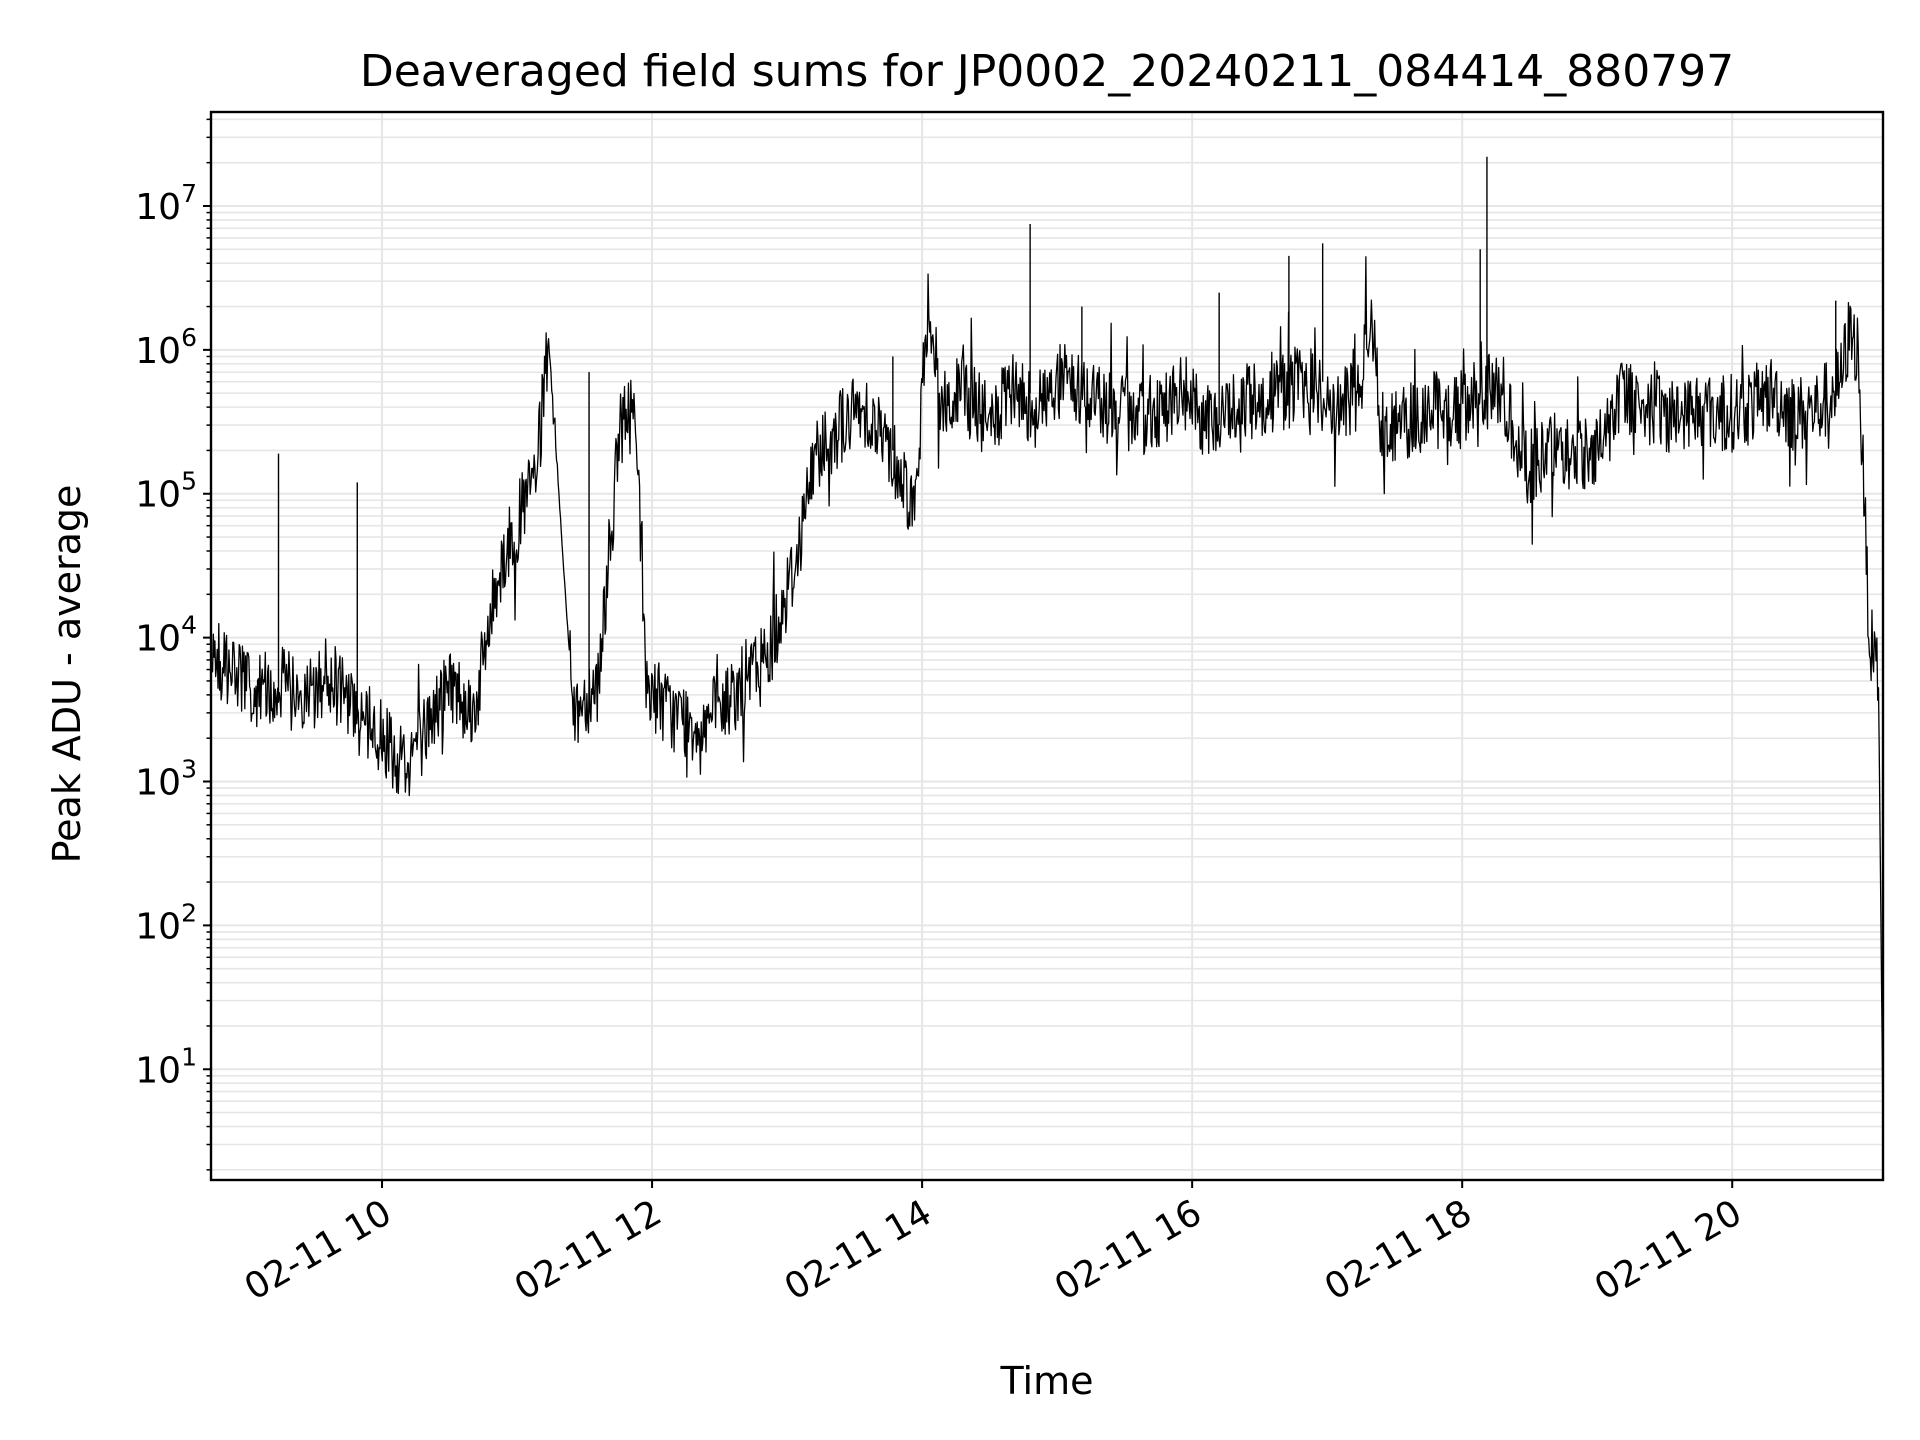  I want to click on y-tick-label: 10⁵, so click(166, 491).